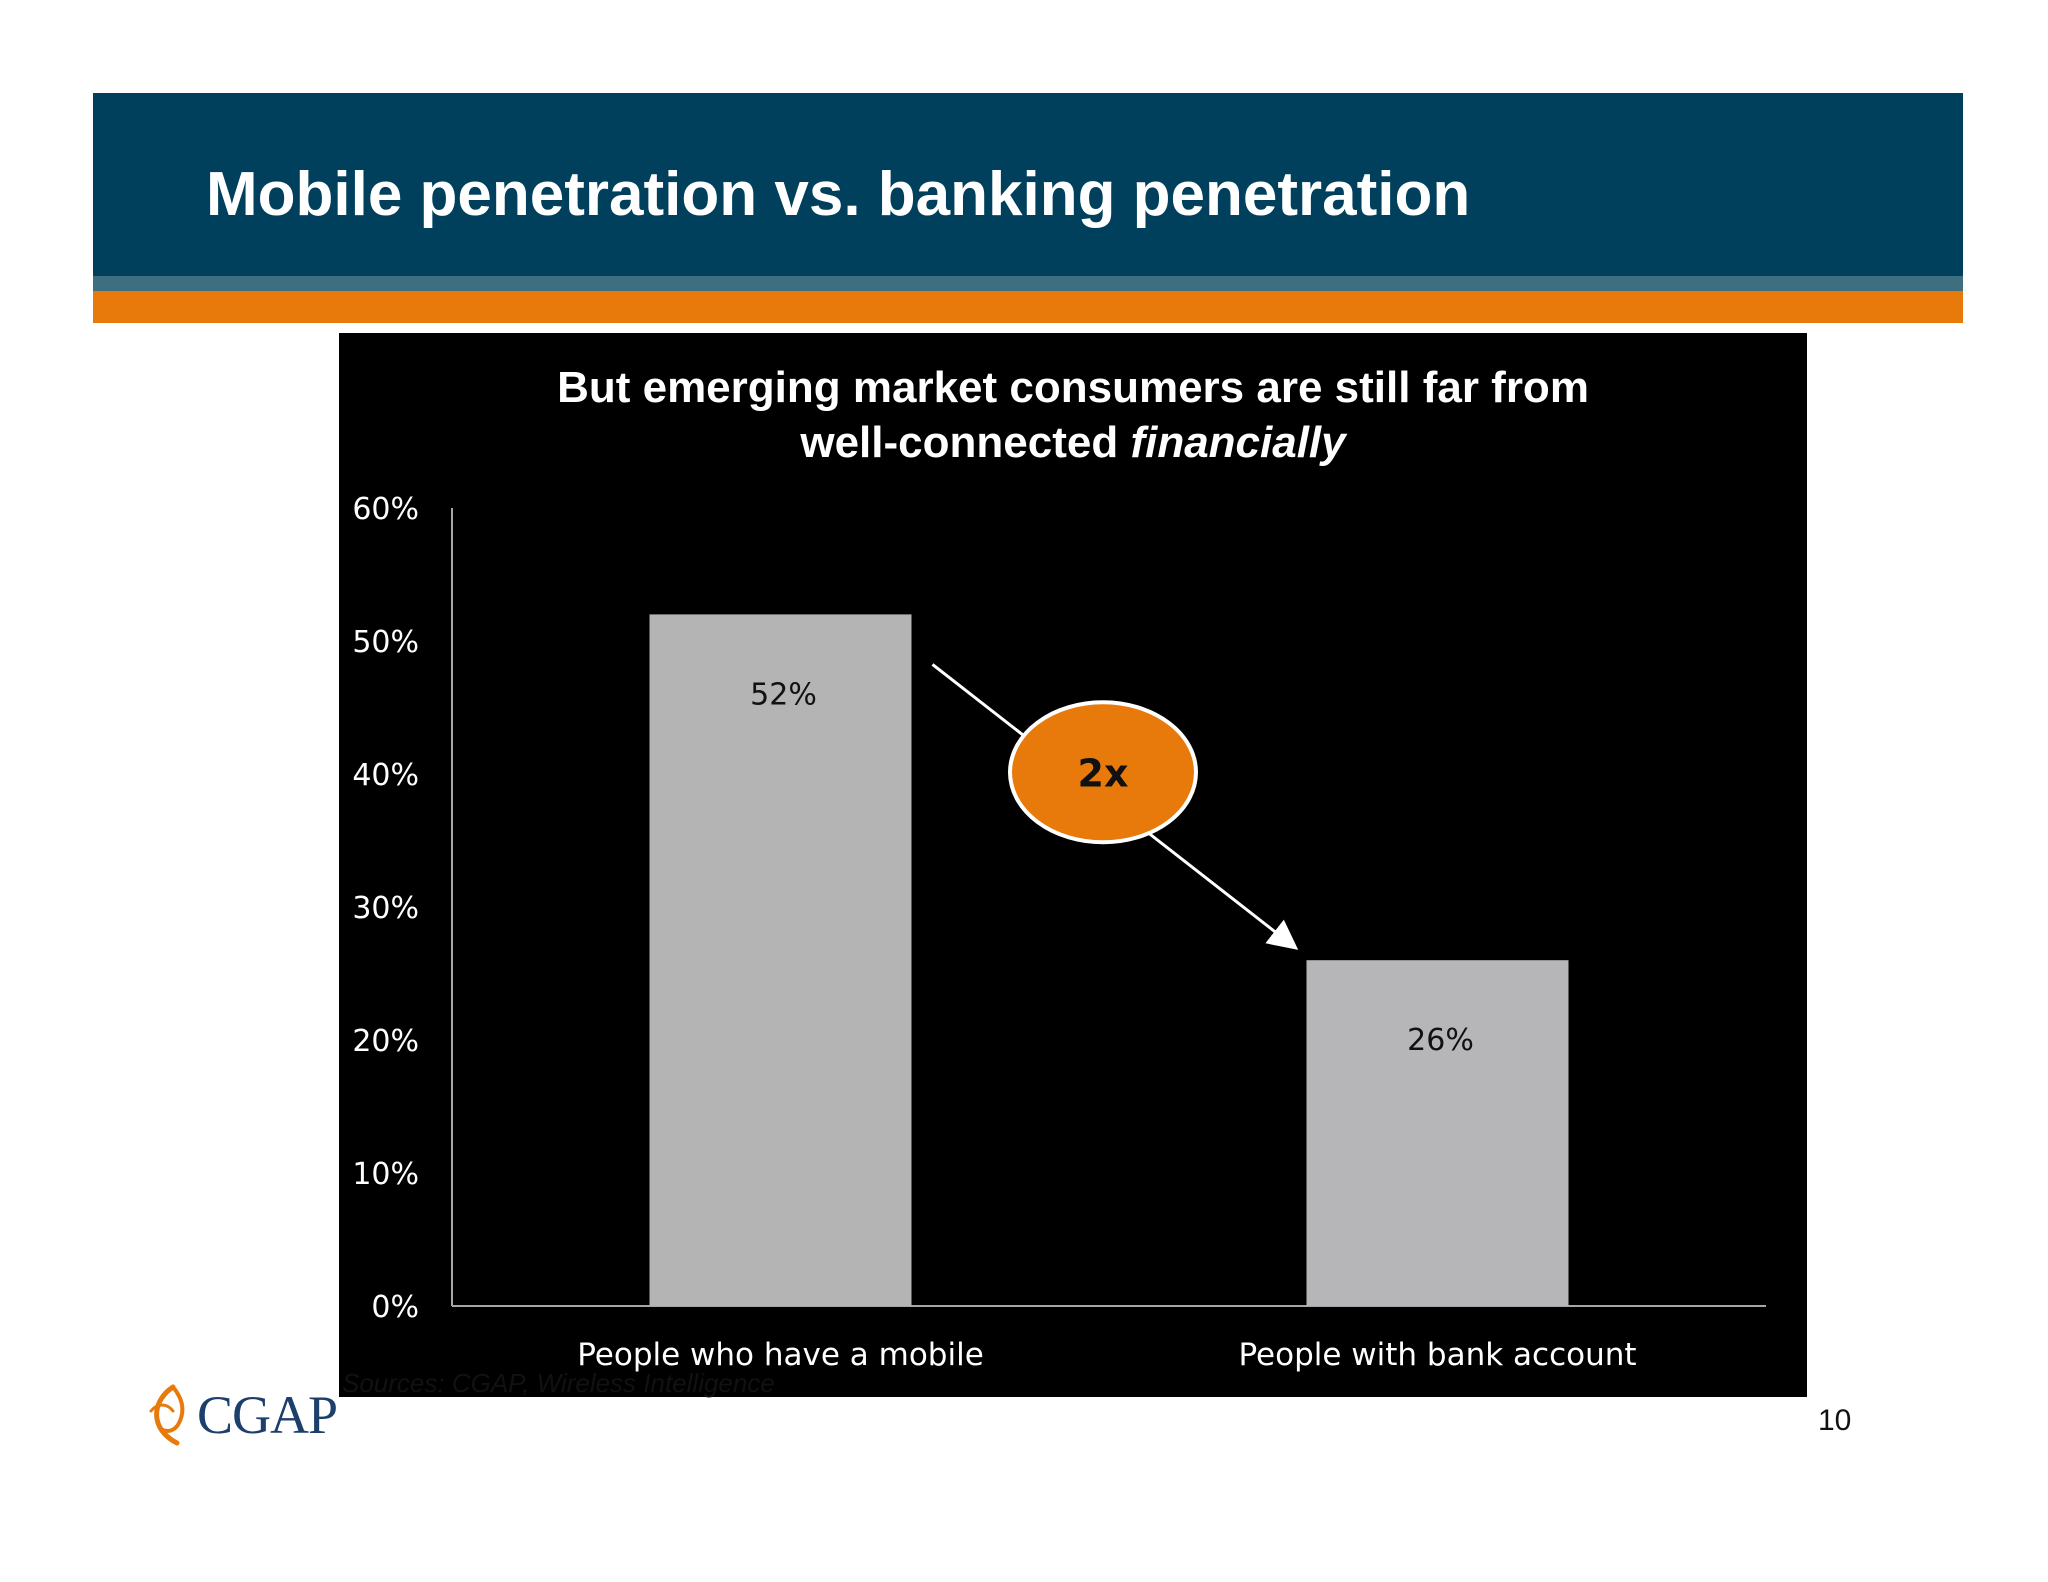 The height and width of the screenshot is (1582, 2048). What do you see at coordinates (167, 1415) in the screenshot?
I see `cgap-logo-icon` at bounding box center [167, 1415].